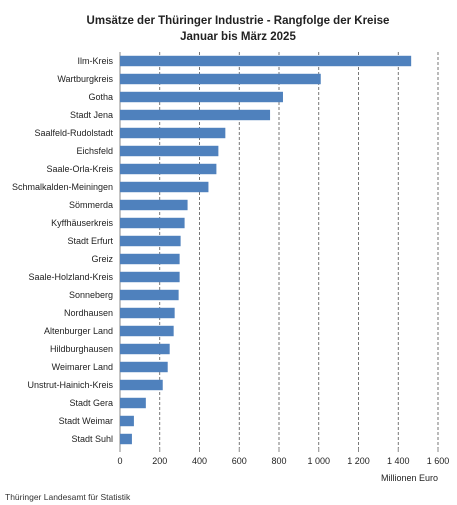  I want to click on category-label-14: Nordhausen, so click(88, 313).